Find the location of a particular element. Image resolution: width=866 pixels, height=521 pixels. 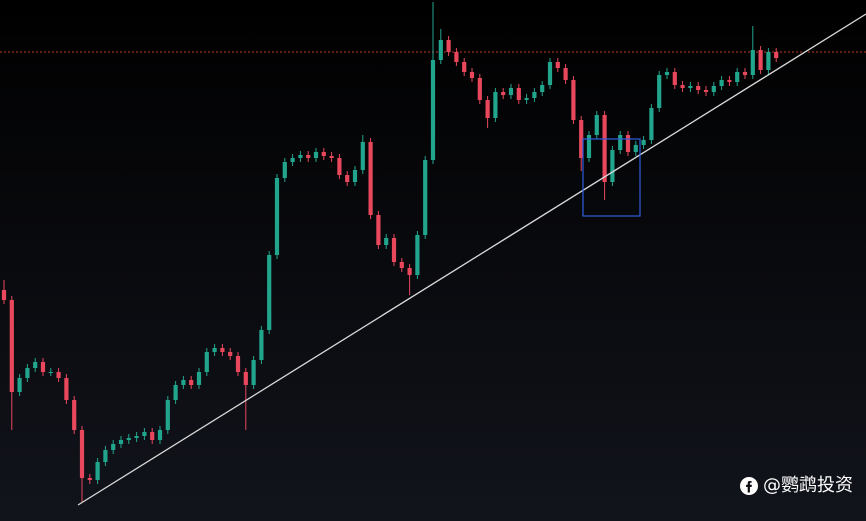

facebook-glyph is located at coordinates (749, 487).